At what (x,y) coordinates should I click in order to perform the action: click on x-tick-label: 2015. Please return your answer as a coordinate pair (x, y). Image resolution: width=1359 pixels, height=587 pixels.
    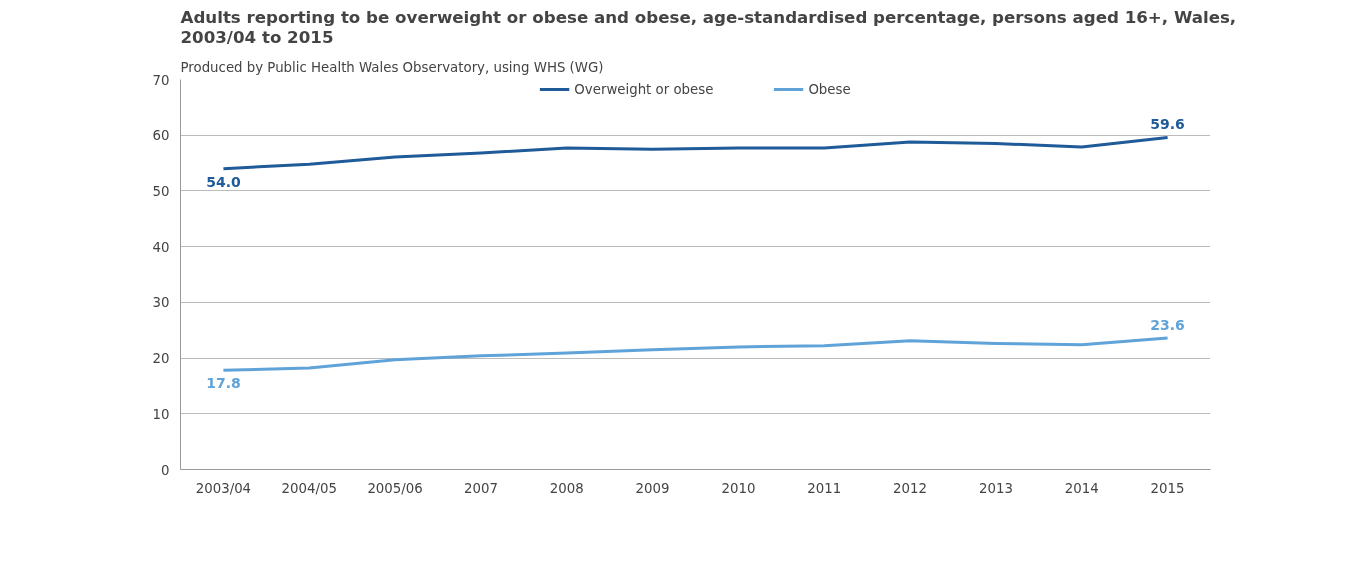
    Looking at the image, I should click on (1167, 488).